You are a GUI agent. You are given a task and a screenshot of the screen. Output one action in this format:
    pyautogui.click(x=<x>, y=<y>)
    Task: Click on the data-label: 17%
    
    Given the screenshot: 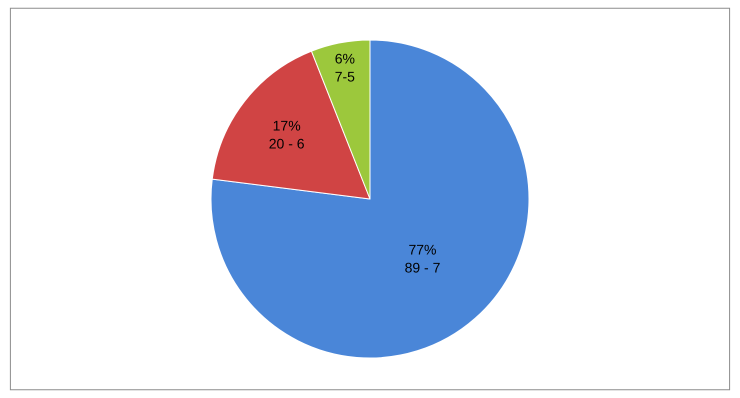 What is the action you would take?
    pyautogui.click(x=286, y=125)
    